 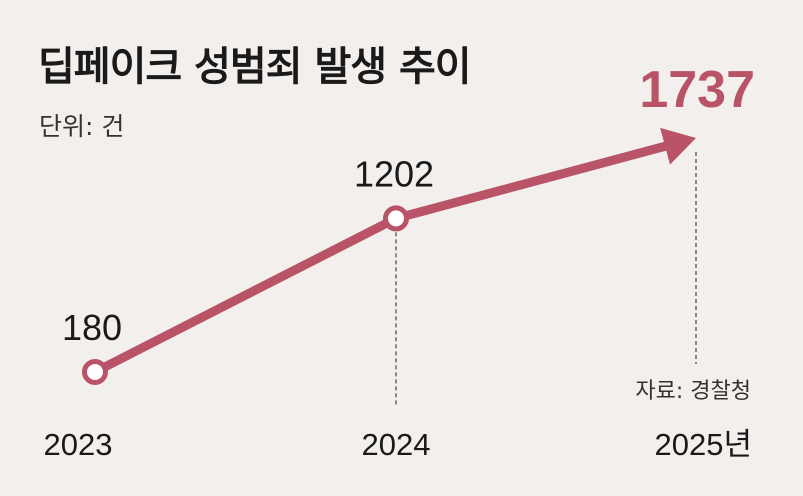 What do you see at coordinates (703, 444) in the screenshot?
I see `x-tick-label-2: 2025년` at bounding box center [703, 444].